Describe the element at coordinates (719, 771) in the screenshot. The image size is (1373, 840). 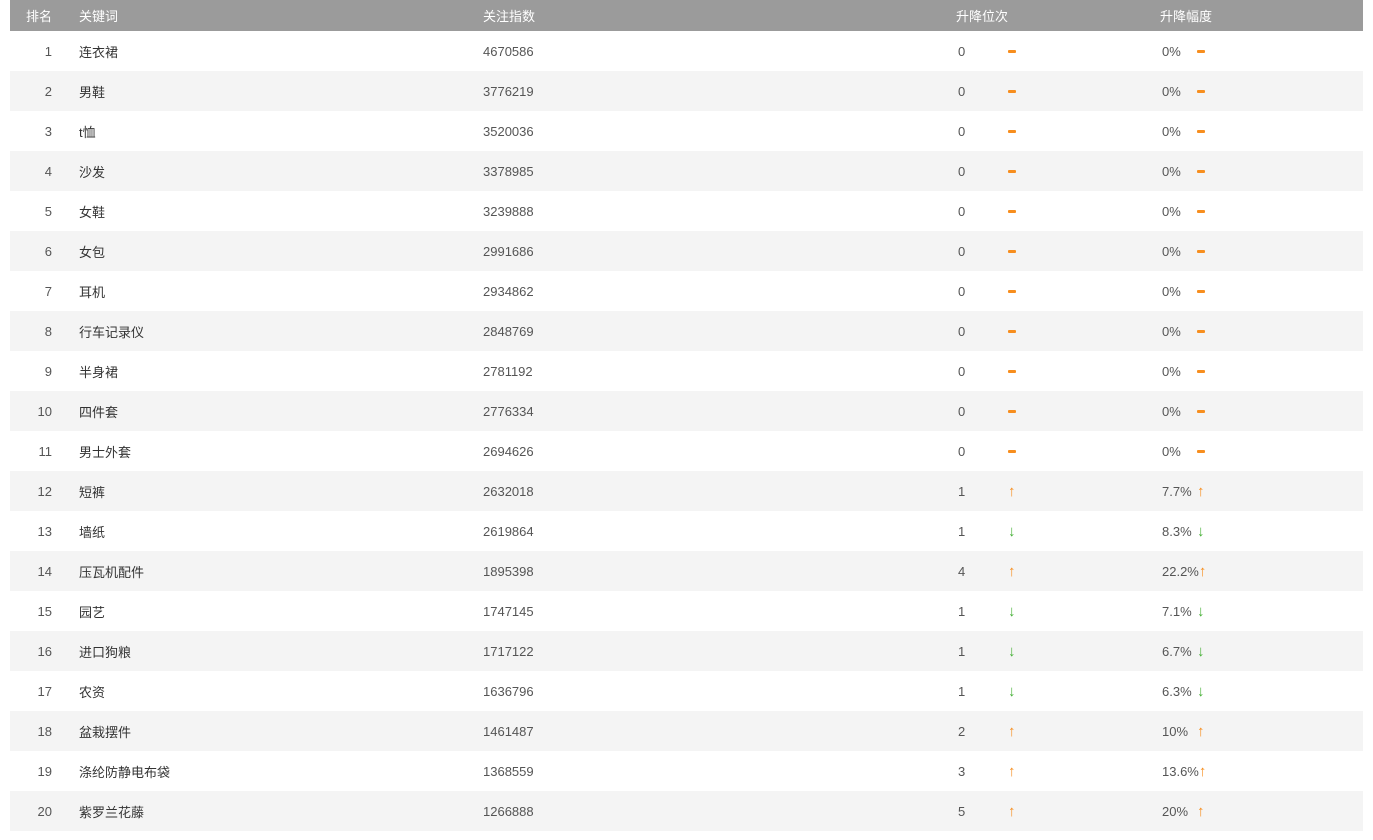
I see `index-cell: 1368559` at that location.